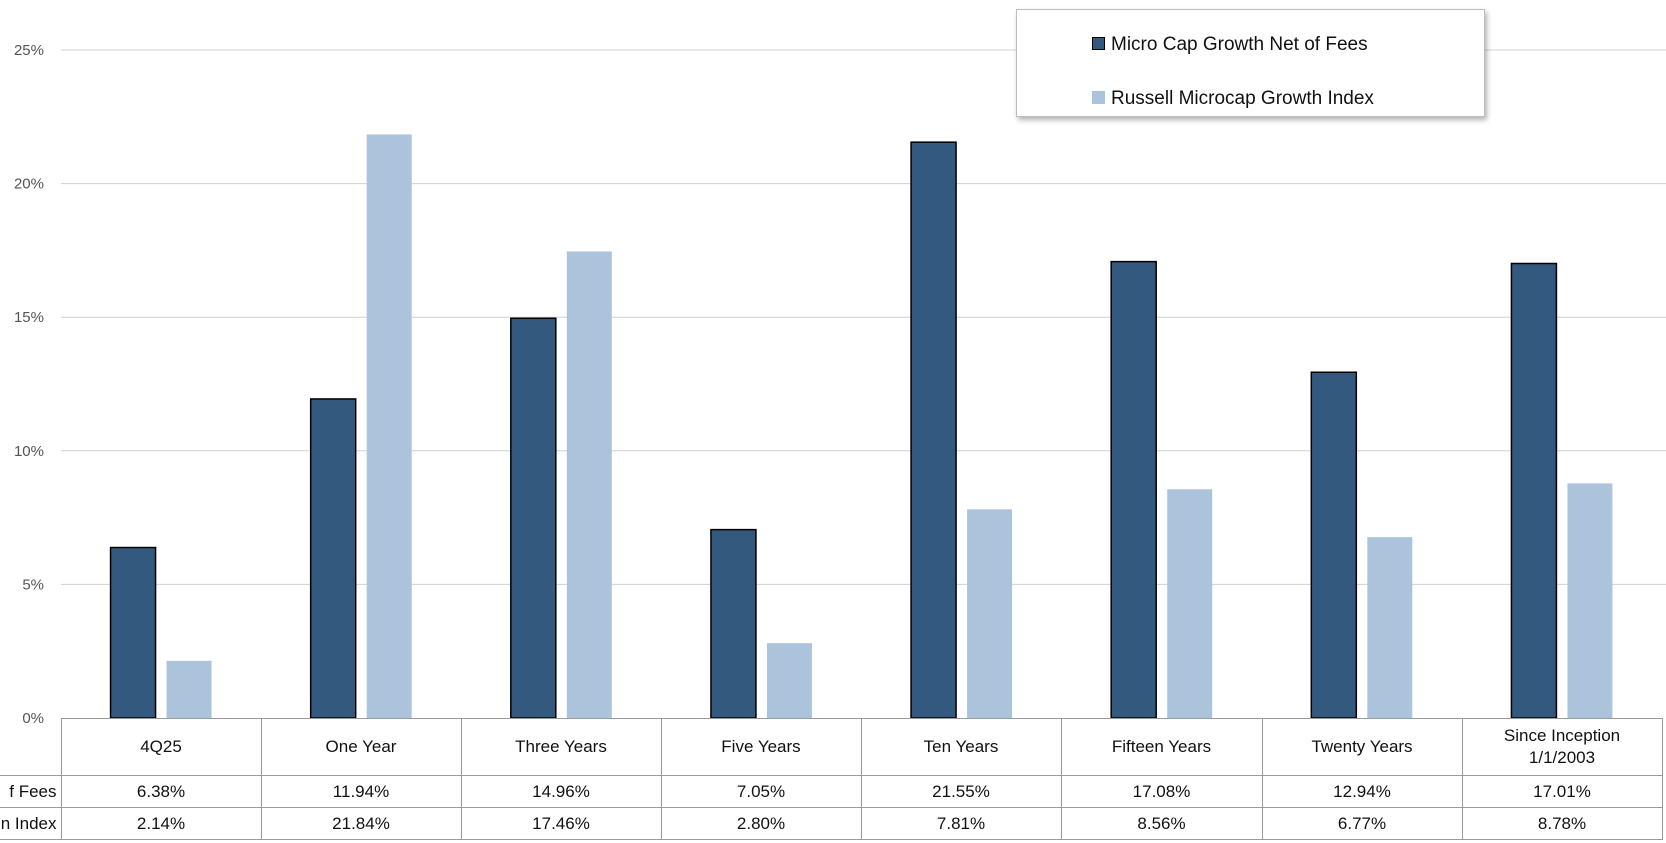  Describe the element at coordinates (29, 184) in the screenshot. I see `y-tick-label: 20%` at that location.